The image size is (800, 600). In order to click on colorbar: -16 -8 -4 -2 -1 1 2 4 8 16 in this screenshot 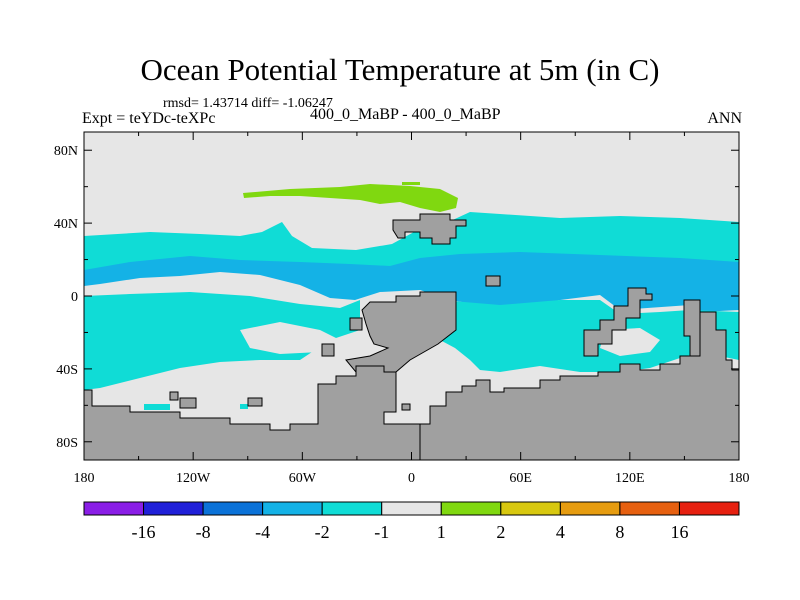, I will do `click(411, 521)`.